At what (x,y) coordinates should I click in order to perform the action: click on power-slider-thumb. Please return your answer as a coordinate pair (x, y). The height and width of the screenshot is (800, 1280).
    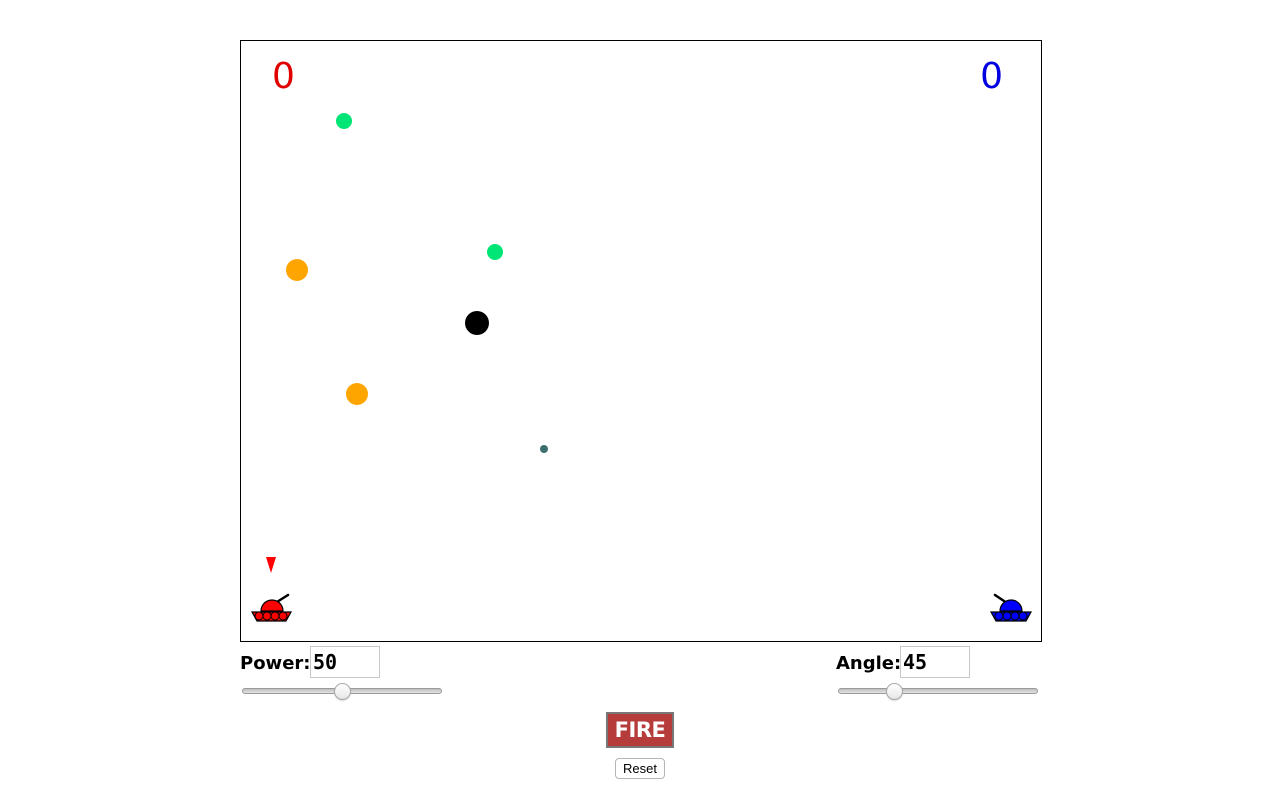
    Looking at the image, I should click on (342, 691).